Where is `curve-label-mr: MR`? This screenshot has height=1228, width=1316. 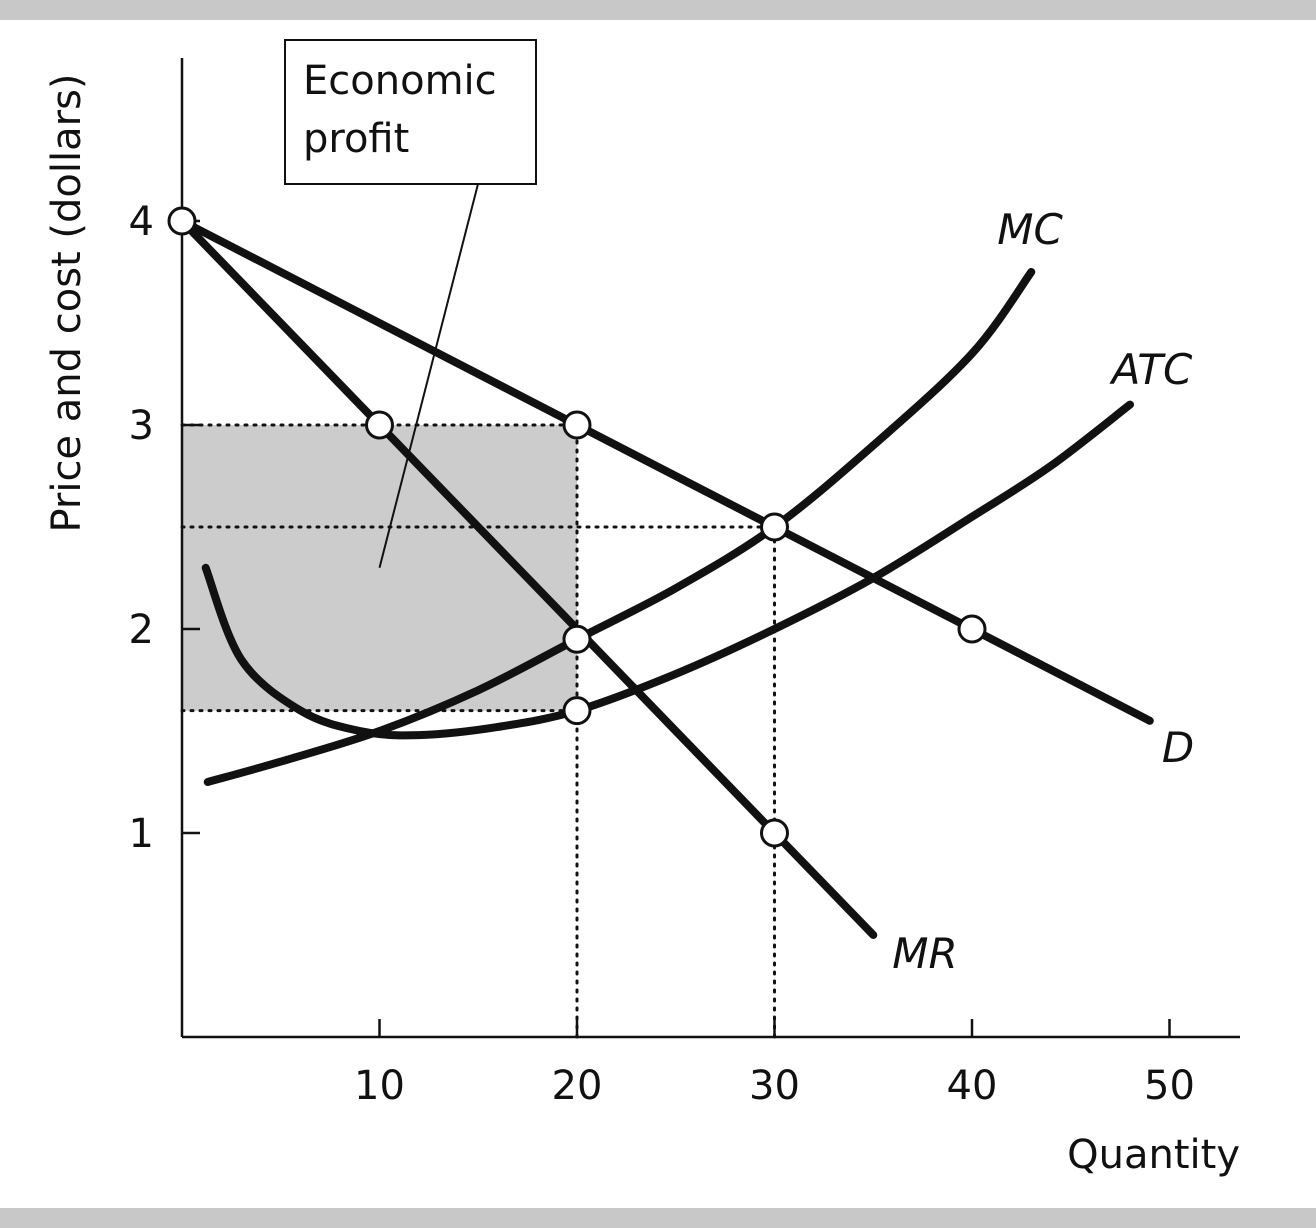 curve-label-mr: MR is located at coordinates (924, 953).